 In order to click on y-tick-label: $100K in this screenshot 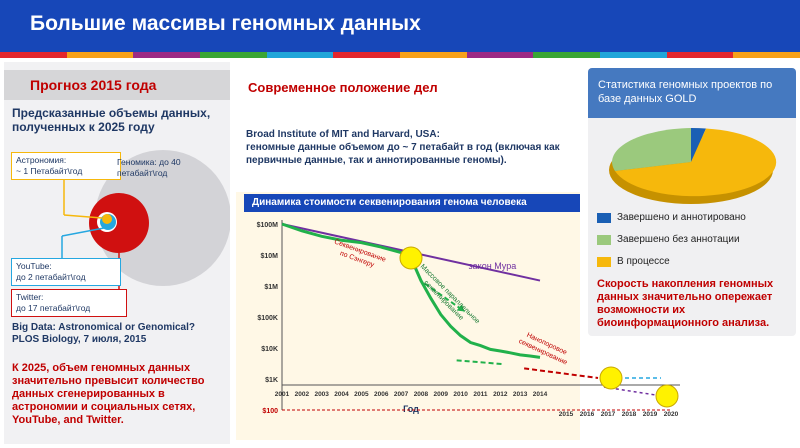, I will do `click(267, 318)`.